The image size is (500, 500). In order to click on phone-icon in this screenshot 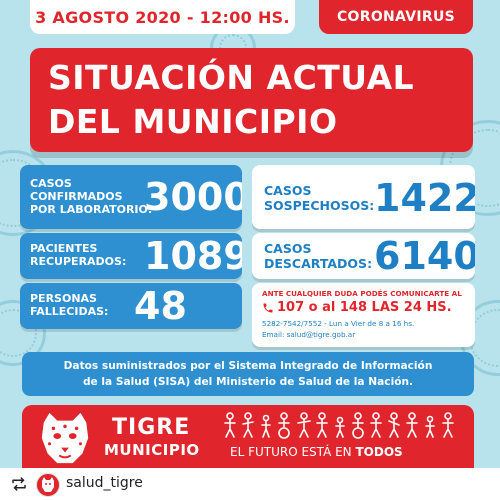, I will do `click(268, 307)`.